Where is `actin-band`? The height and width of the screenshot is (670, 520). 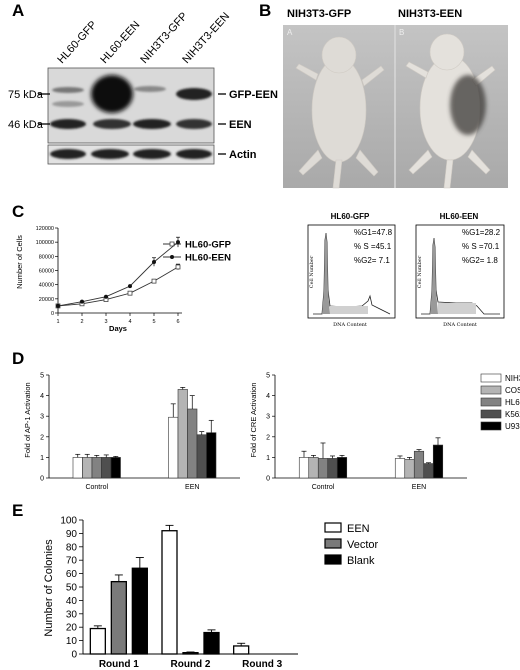
actin-band is located at coordinates (194, 154).